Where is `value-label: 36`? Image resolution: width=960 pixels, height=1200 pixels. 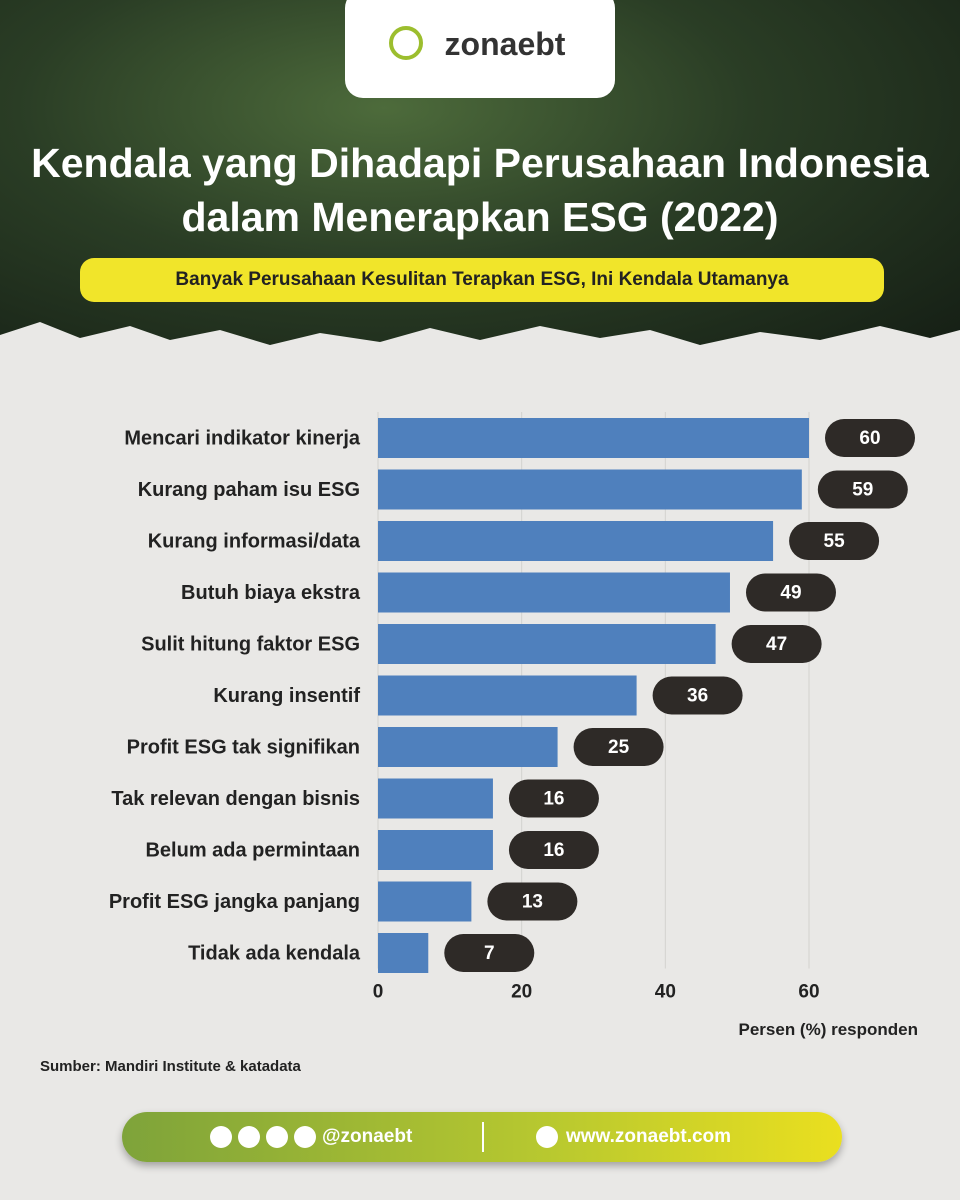 value-label: 36 is located at coordinates (697, 696).